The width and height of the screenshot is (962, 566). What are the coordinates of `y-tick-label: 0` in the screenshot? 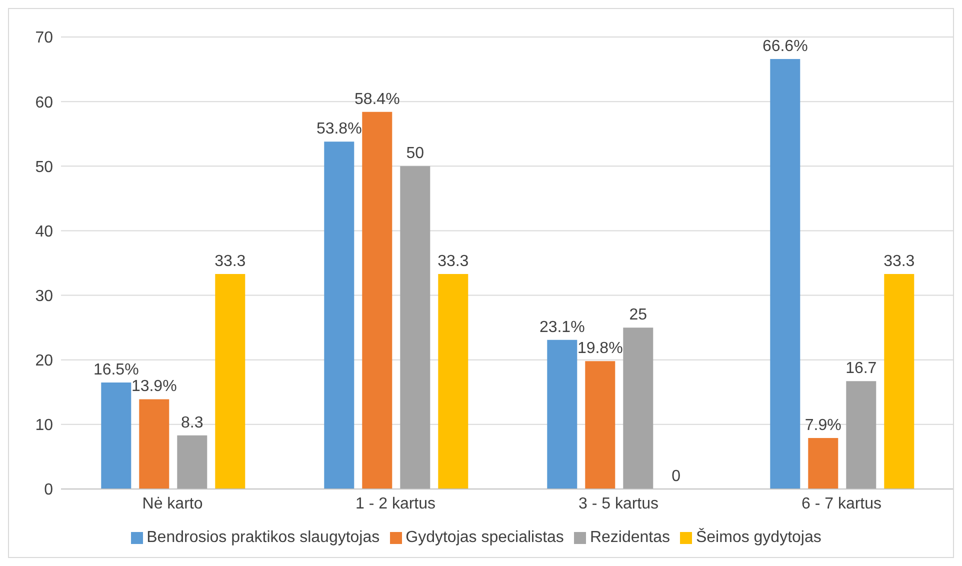 It's located at (49, 490).